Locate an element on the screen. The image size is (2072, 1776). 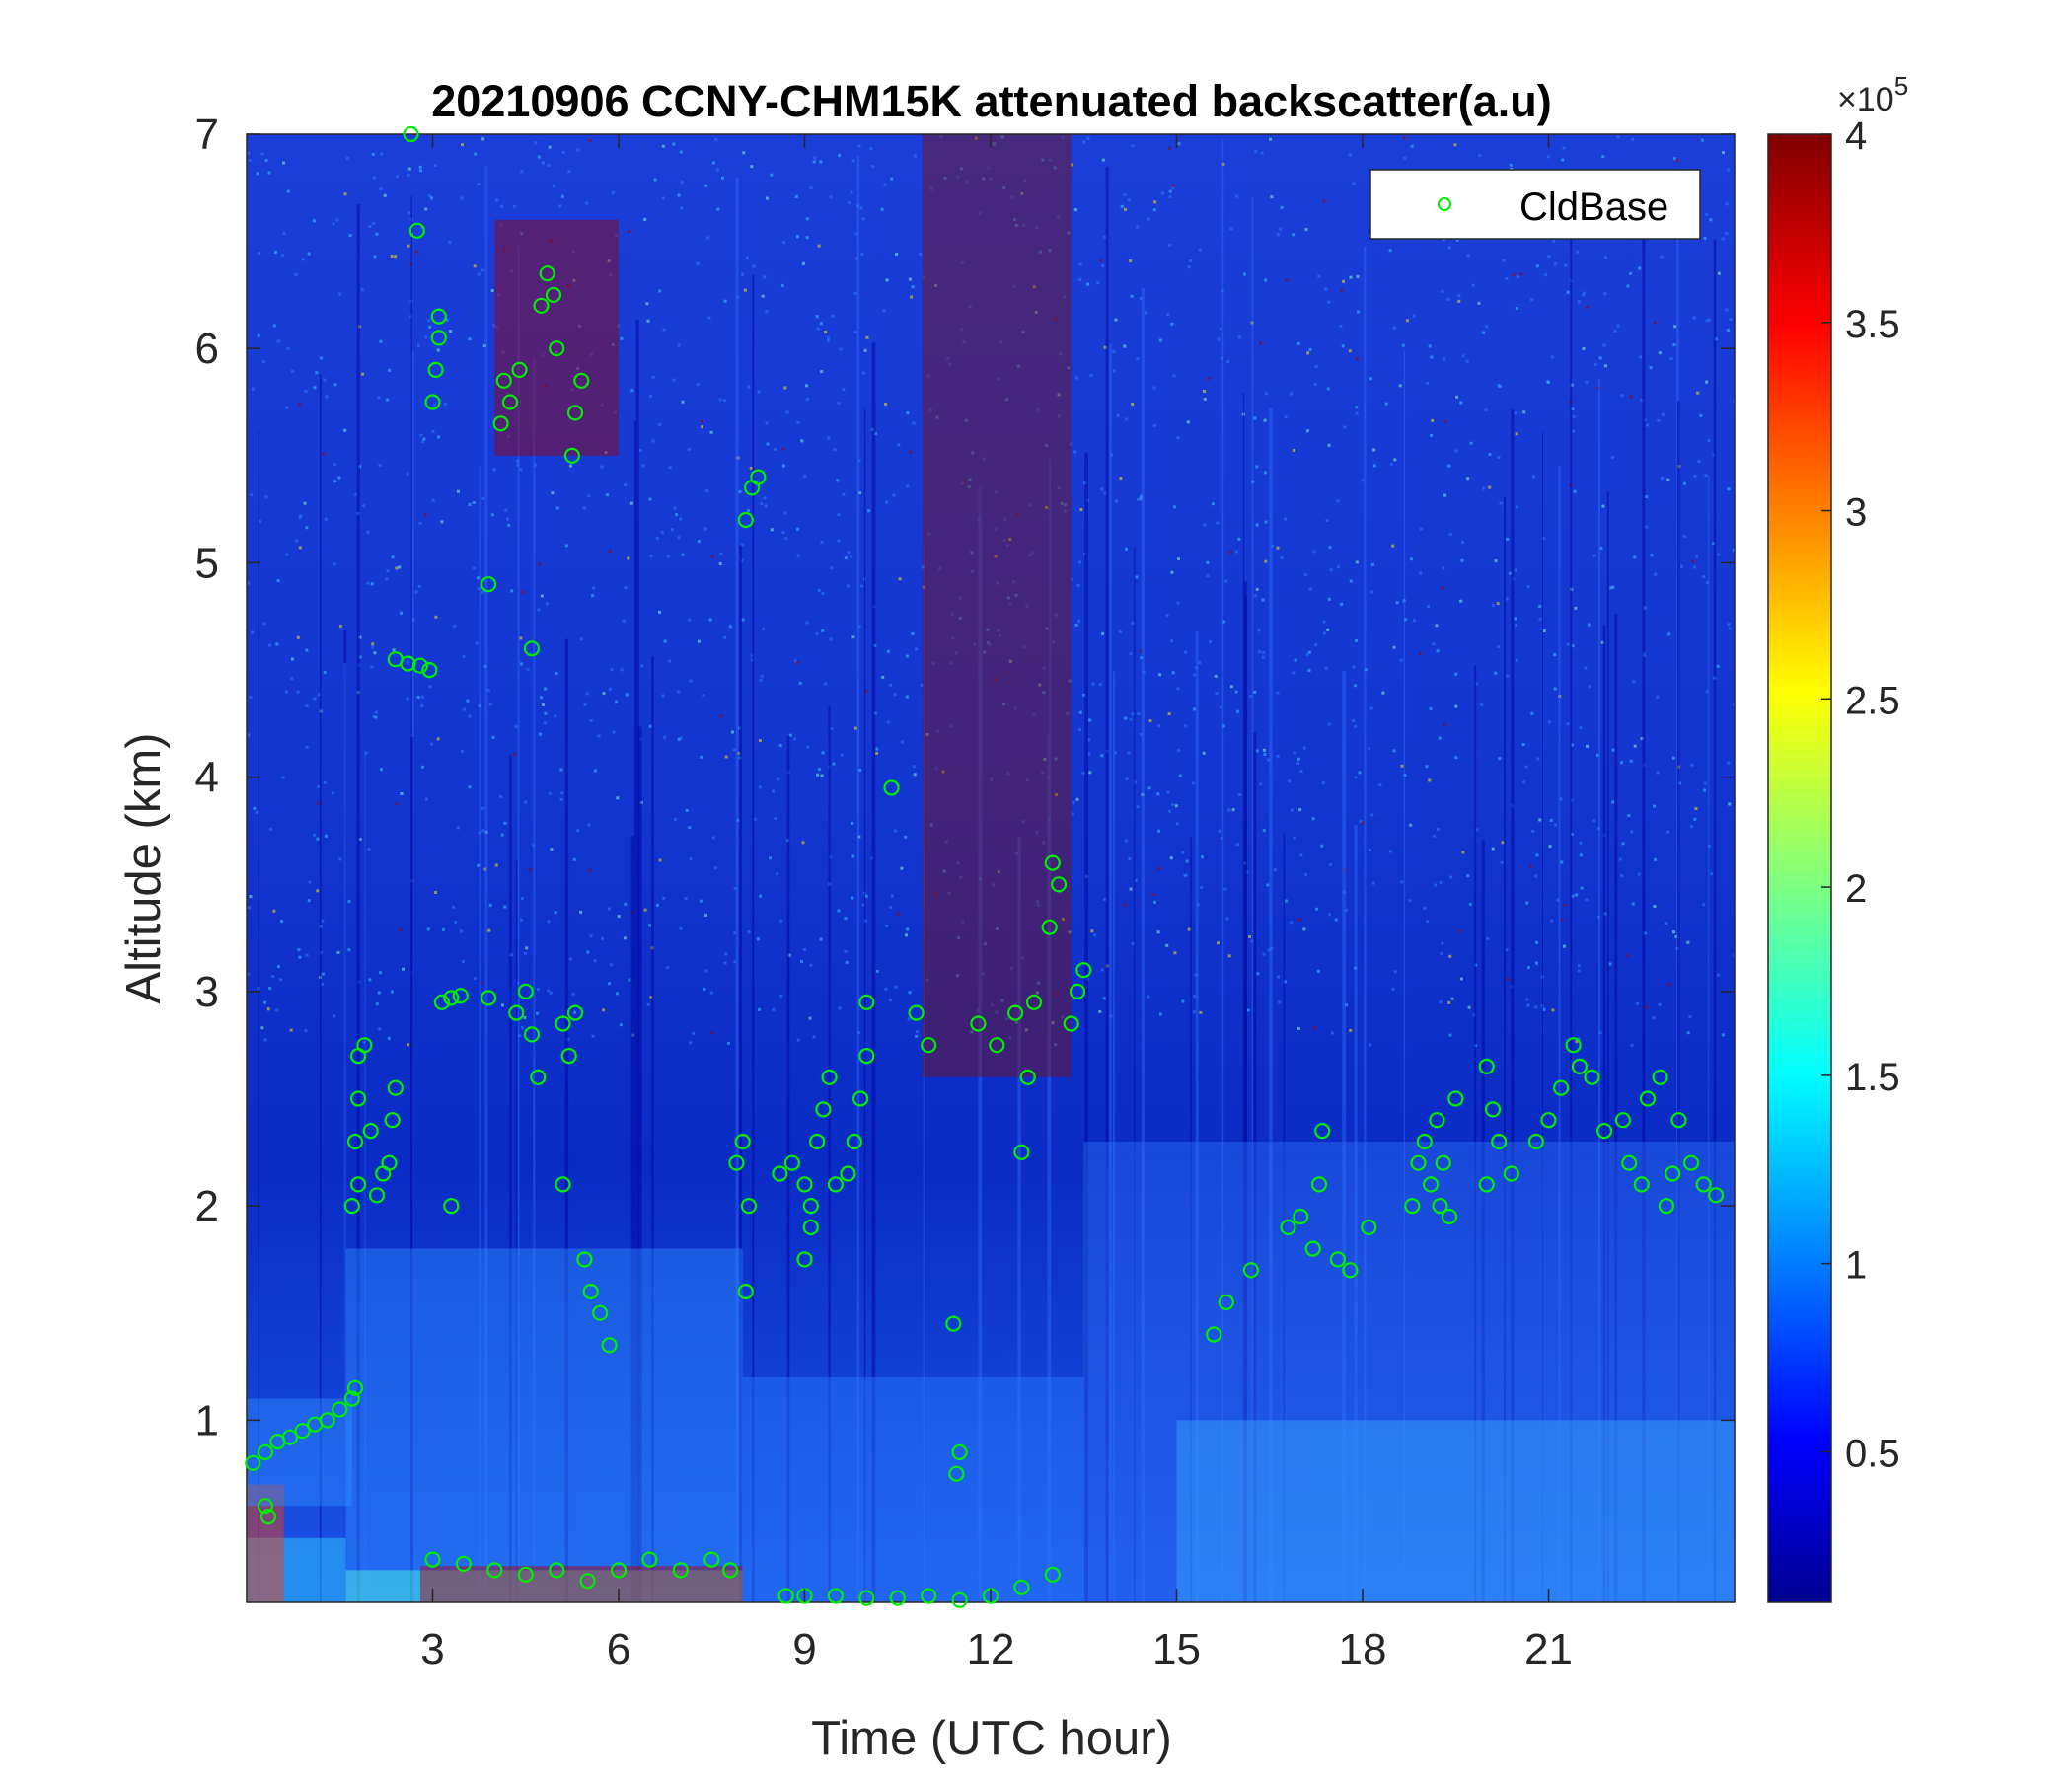
legend: CldBase is located at coordinates (1535, 205).